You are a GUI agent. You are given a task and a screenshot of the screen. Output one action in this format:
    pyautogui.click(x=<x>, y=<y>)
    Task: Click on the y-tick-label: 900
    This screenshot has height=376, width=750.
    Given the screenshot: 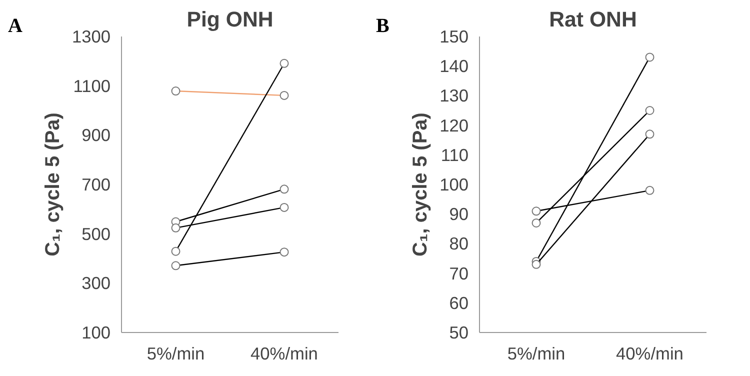 What is the action you would take?
    pyautogui.click(x=96, y=135)
    